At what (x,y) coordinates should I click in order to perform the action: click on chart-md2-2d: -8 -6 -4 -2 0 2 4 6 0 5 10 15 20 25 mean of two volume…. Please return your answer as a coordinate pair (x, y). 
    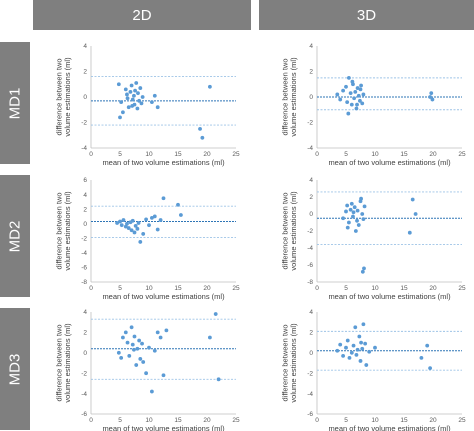
    Looking at the image, I should click on (147, 239).